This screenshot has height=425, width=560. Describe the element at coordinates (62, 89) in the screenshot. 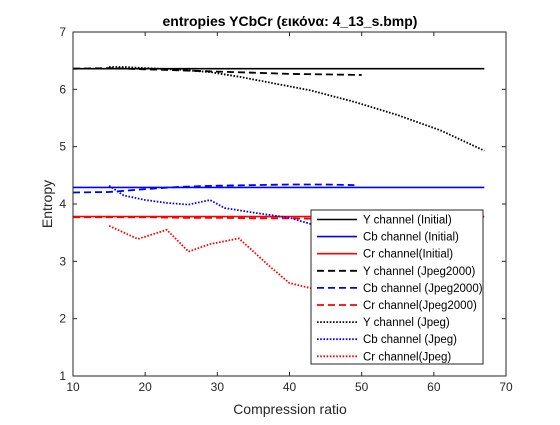

I see `y-tick-label: 6` at that location.